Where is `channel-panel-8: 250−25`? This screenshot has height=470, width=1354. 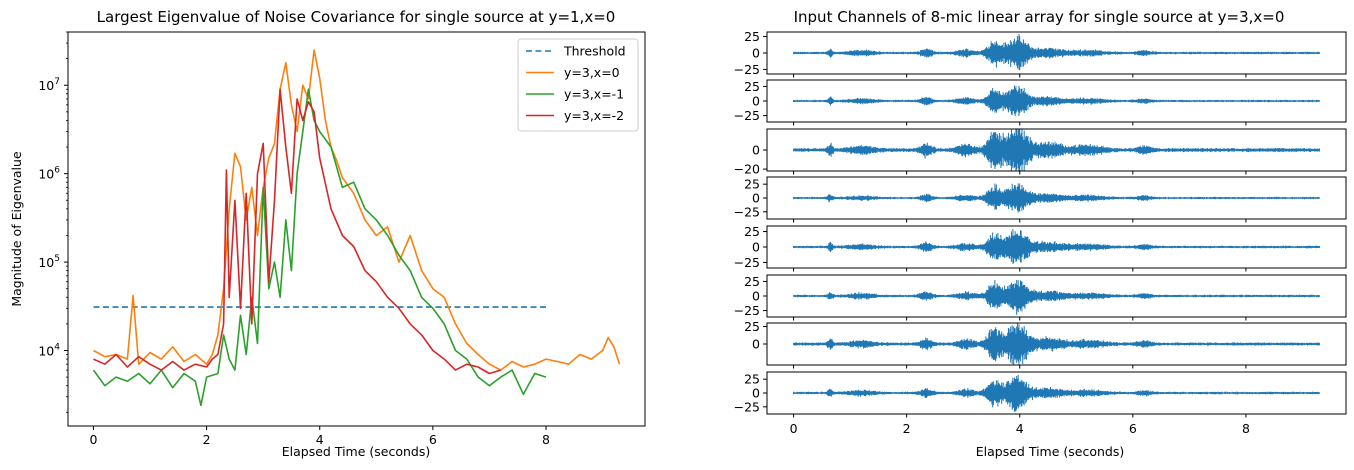
channel-panel-8: 250−25 is located at coordinates (1040, 394).